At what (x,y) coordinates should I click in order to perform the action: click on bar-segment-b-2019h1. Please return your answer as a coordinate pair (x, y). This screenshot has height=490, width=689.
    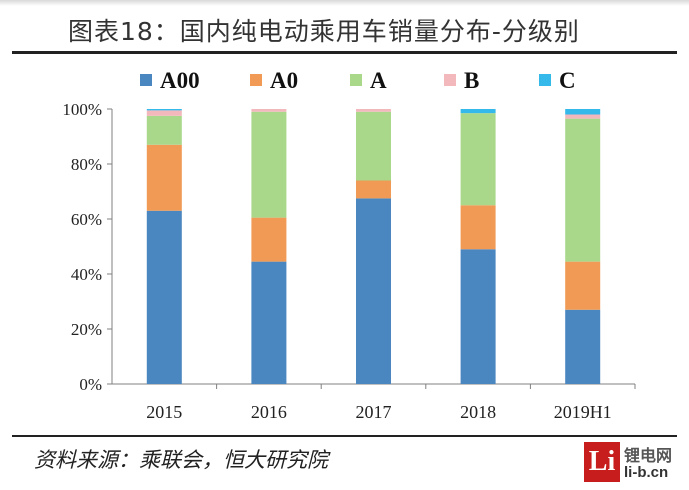
    Looking at the image, I should click on (583, 116).